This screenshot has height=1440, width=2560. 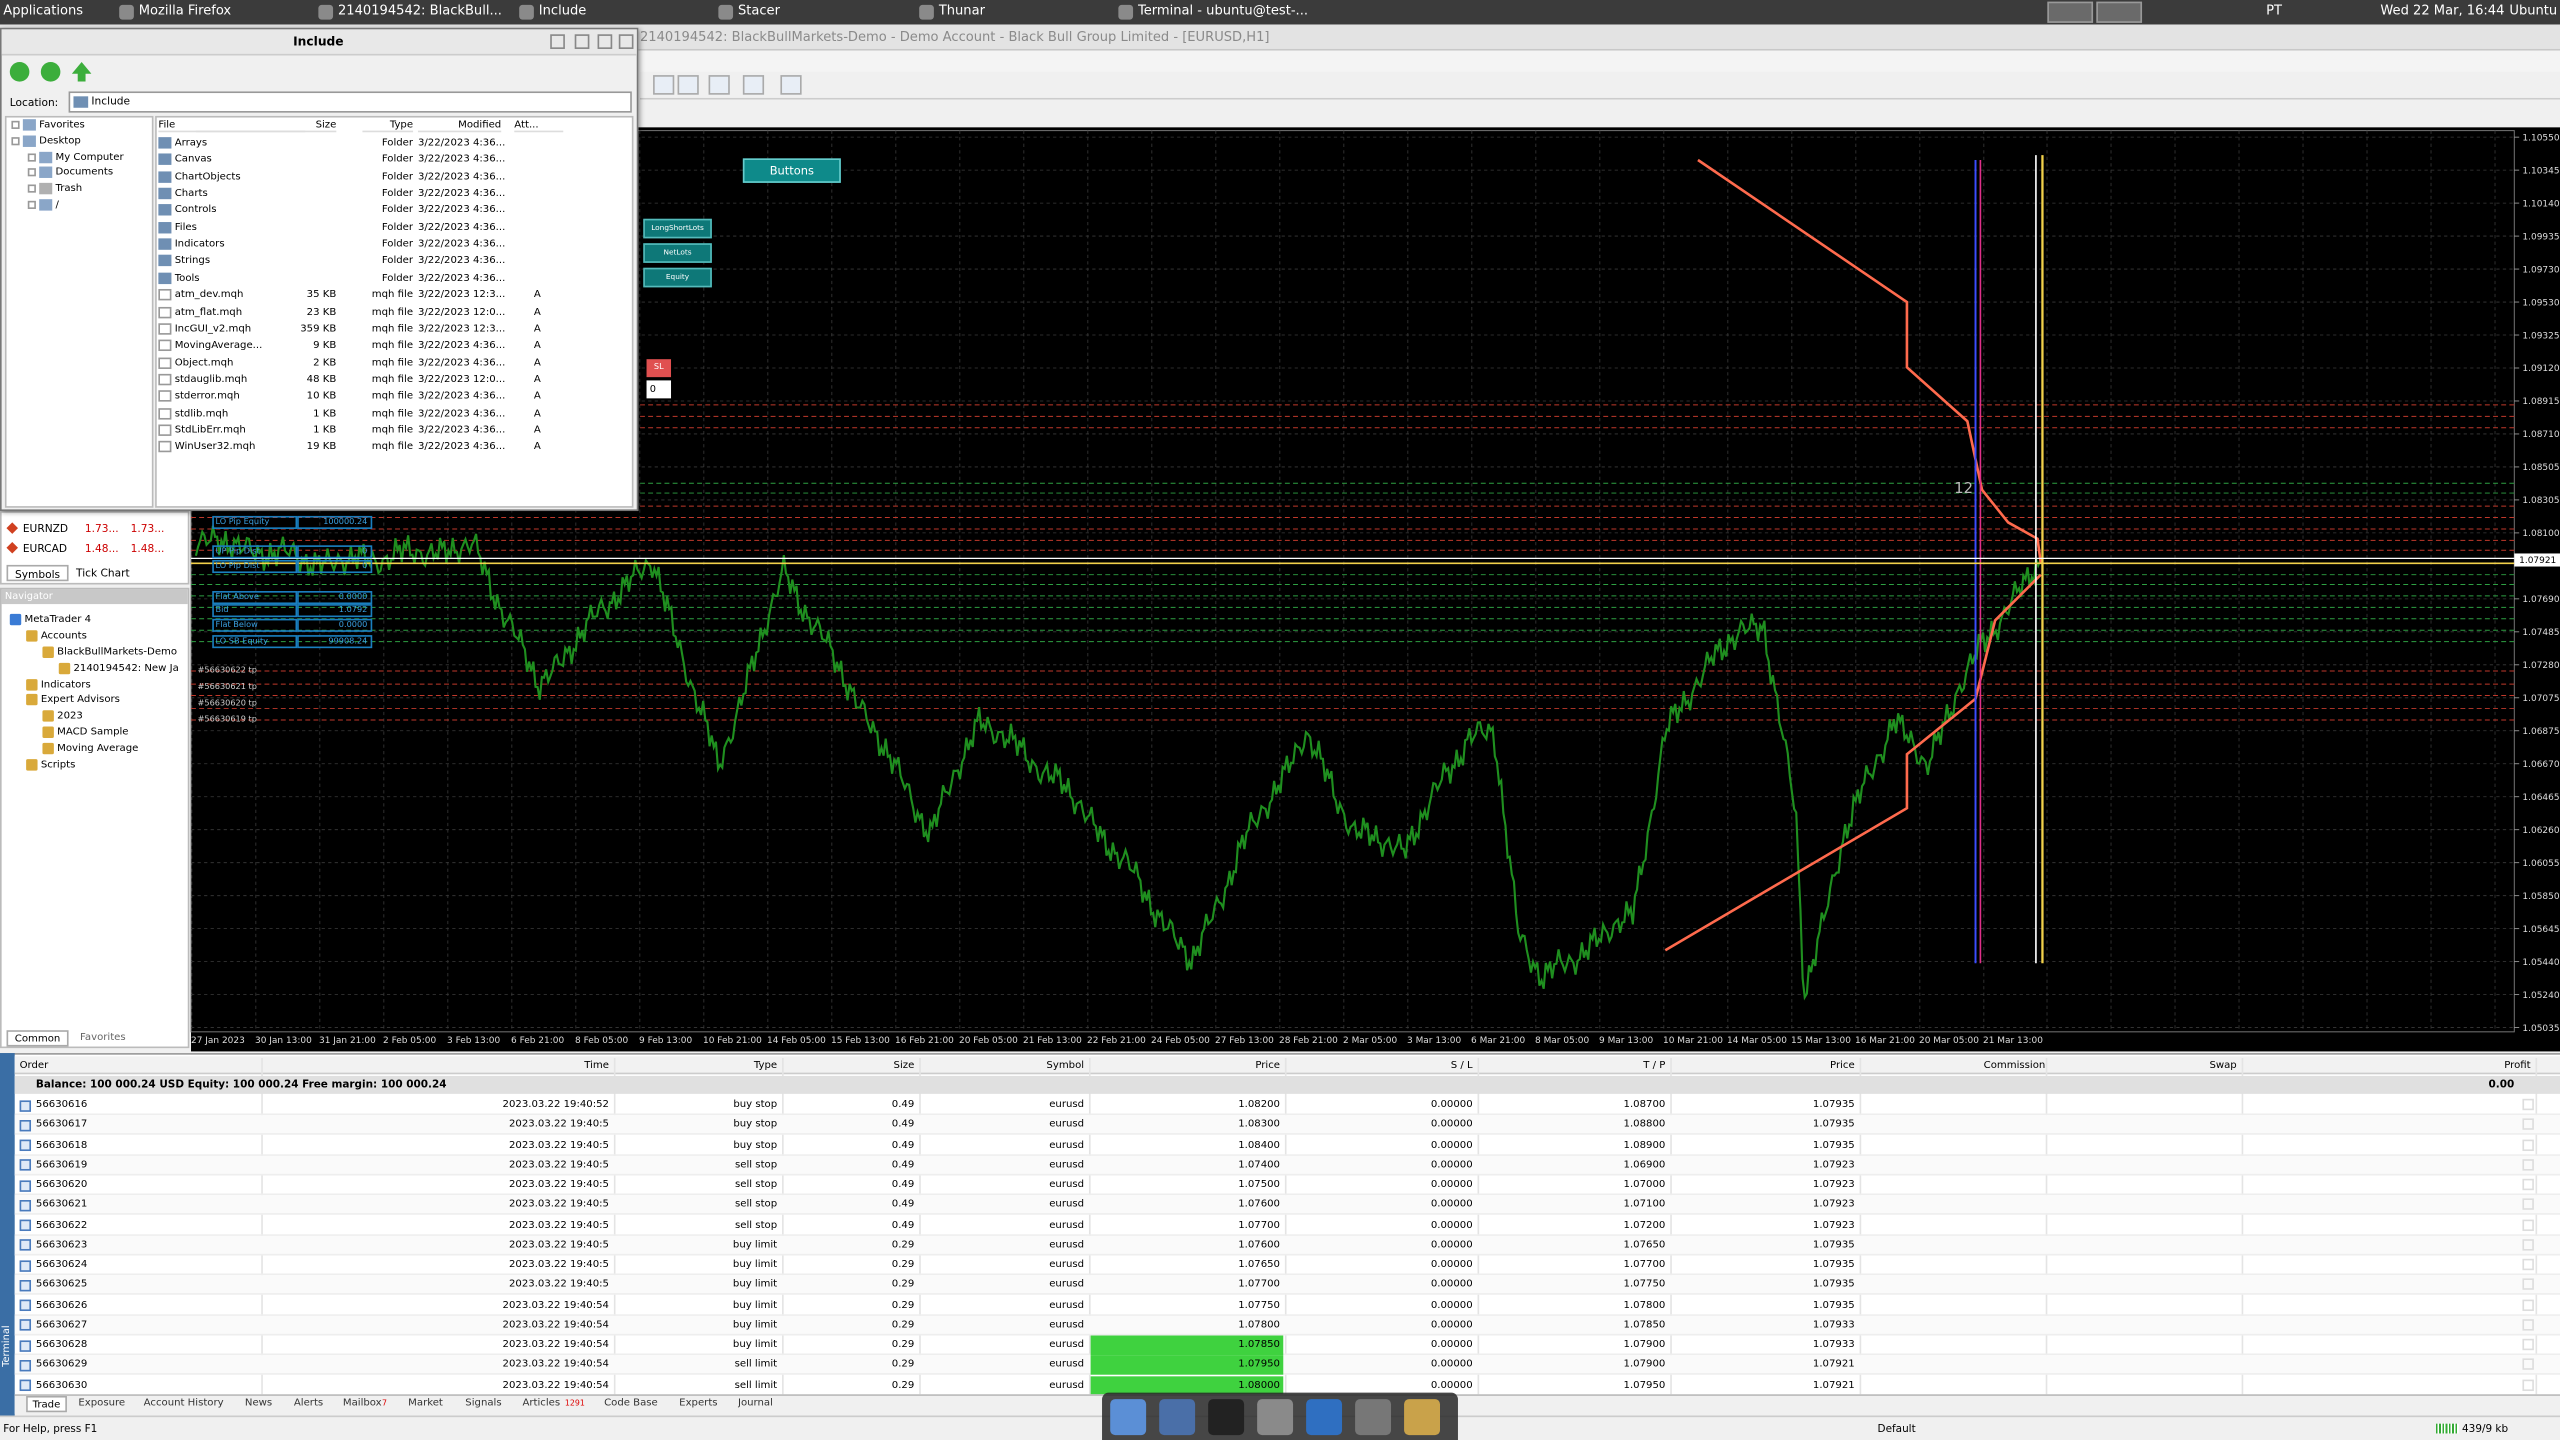 What do you see at coordinates (37, 1038) in the screenshot?
I see `tab: Common` at bounding box center [37, 1038].